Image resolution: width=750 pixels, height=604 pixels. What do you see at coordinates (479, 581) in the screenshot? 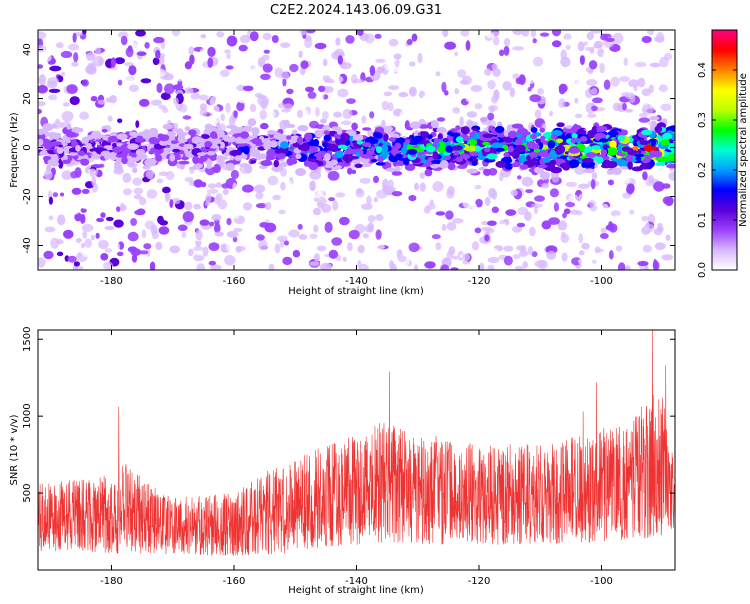
I see `x-tick-label: -120` at bounding box center [479, 581].